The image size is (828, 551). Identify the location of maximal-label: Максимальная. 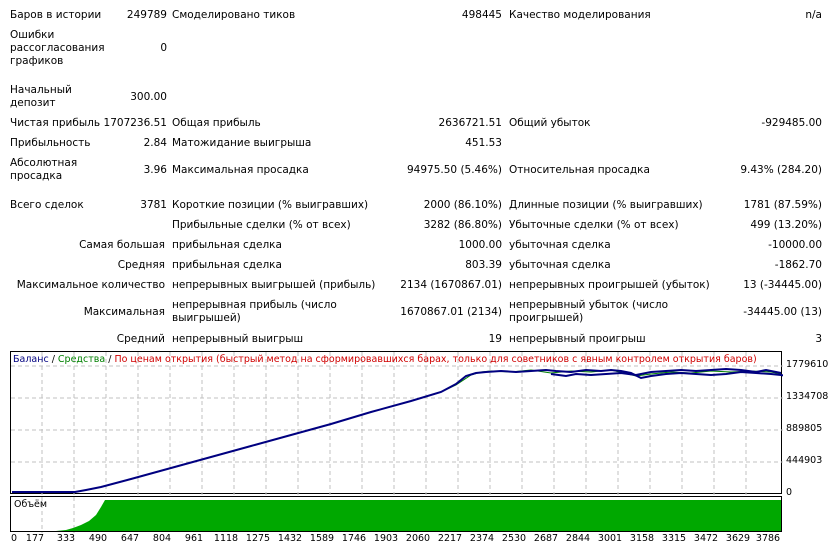
(124, 312).